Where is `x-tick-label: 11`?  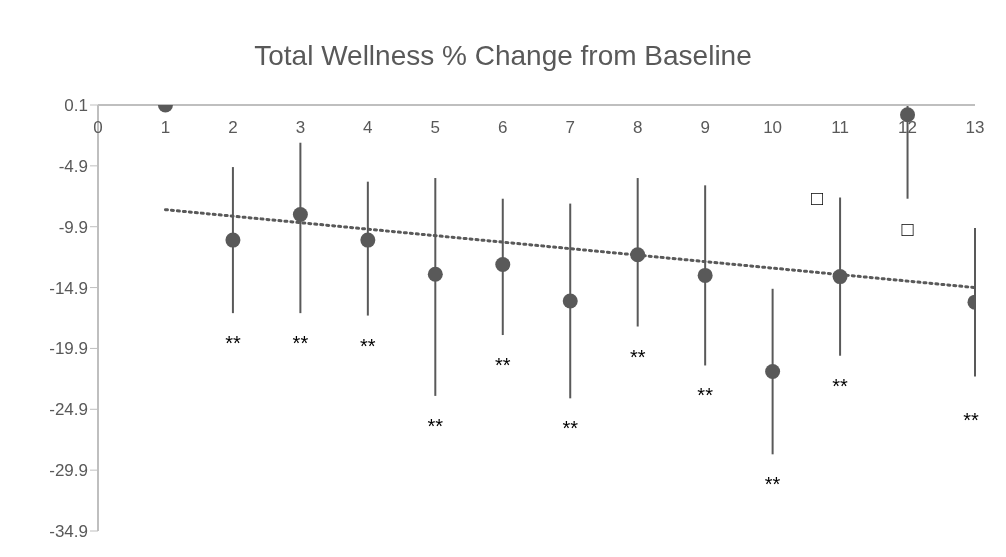 x-tick-label: 11 is located at coordinates (840, 127).